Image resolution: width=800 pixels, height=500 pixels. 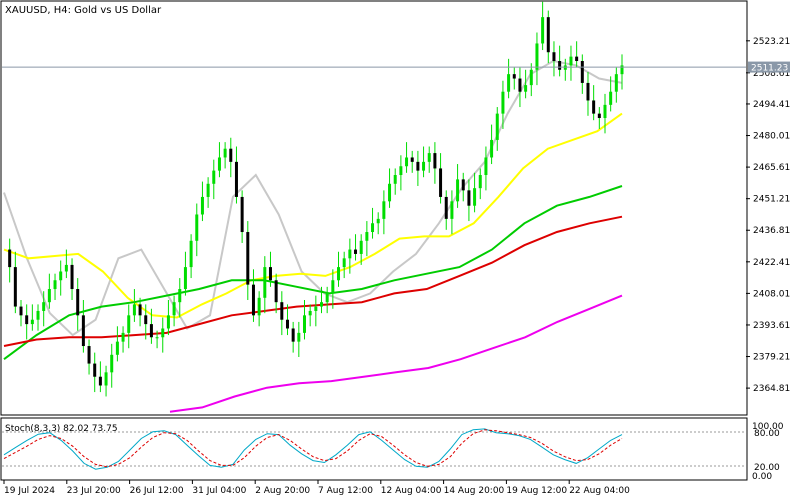 What do you see at coordinates (771, 200) in the screenshot?
I see `price-tick-label: 2451.21` at bounding box center [771, 200].